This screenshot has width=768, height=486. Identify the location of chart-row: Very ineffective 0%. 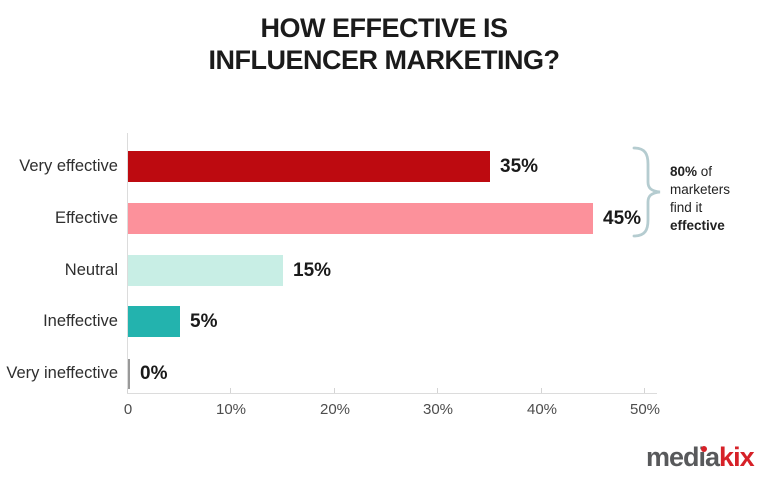
(384, 373).